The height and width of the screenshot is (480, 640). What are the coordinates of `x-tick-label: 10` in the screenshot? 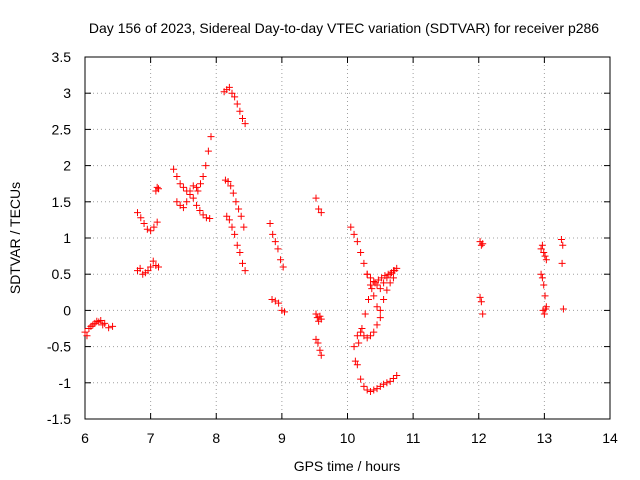 It's located at (348, 438).